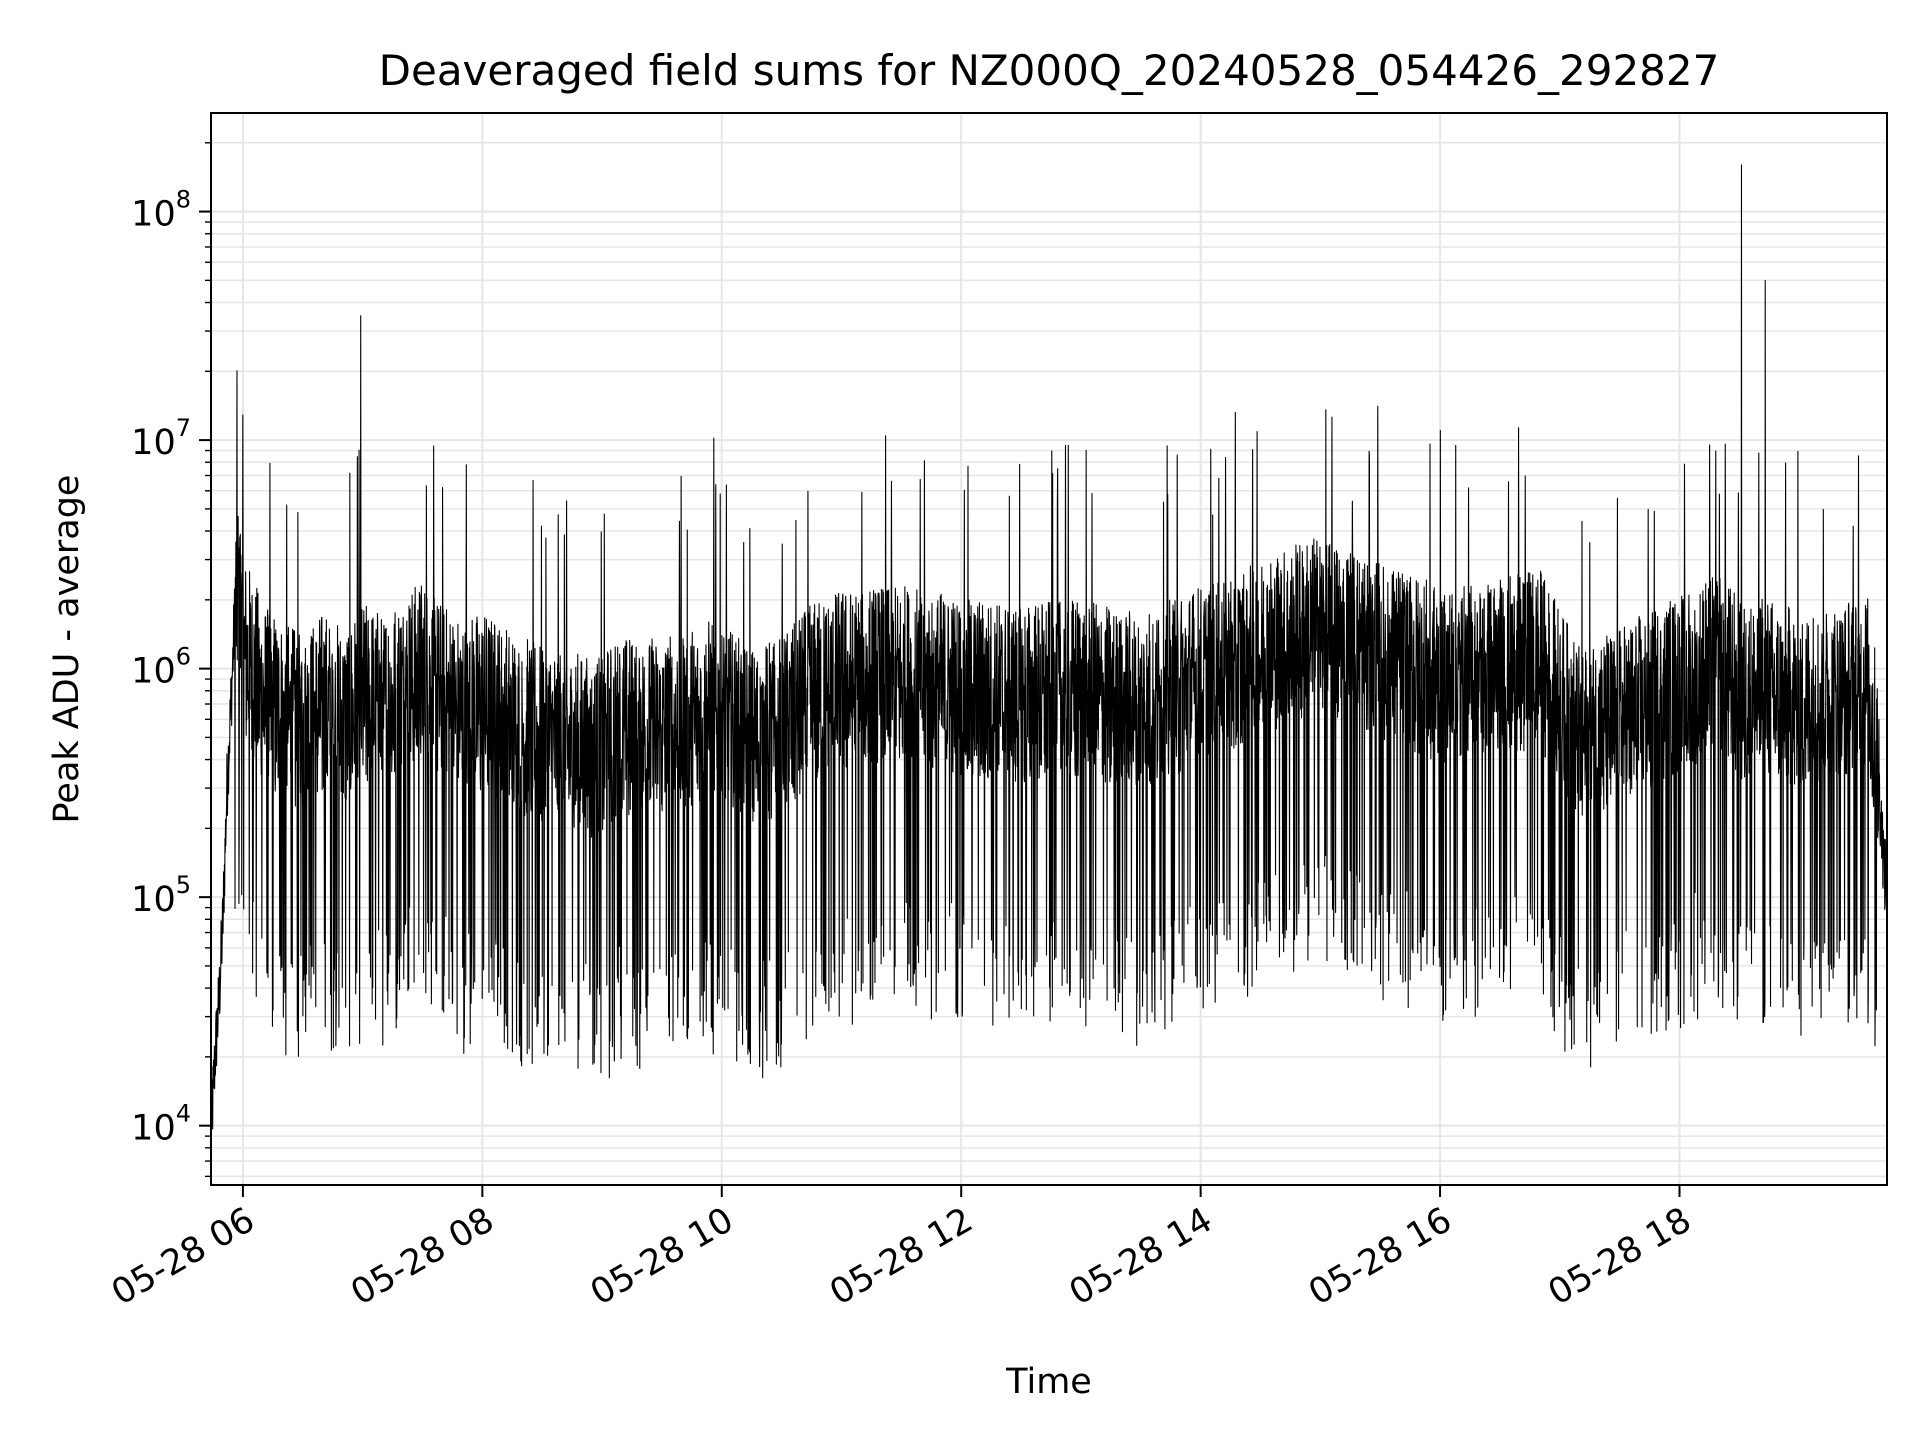 This screenshot has width=1920, height=1440. What do you see at coordinates (161, 438) in the screenshot?
I see `y-tick-label: 10⁷` at bounding box center [161, 438].